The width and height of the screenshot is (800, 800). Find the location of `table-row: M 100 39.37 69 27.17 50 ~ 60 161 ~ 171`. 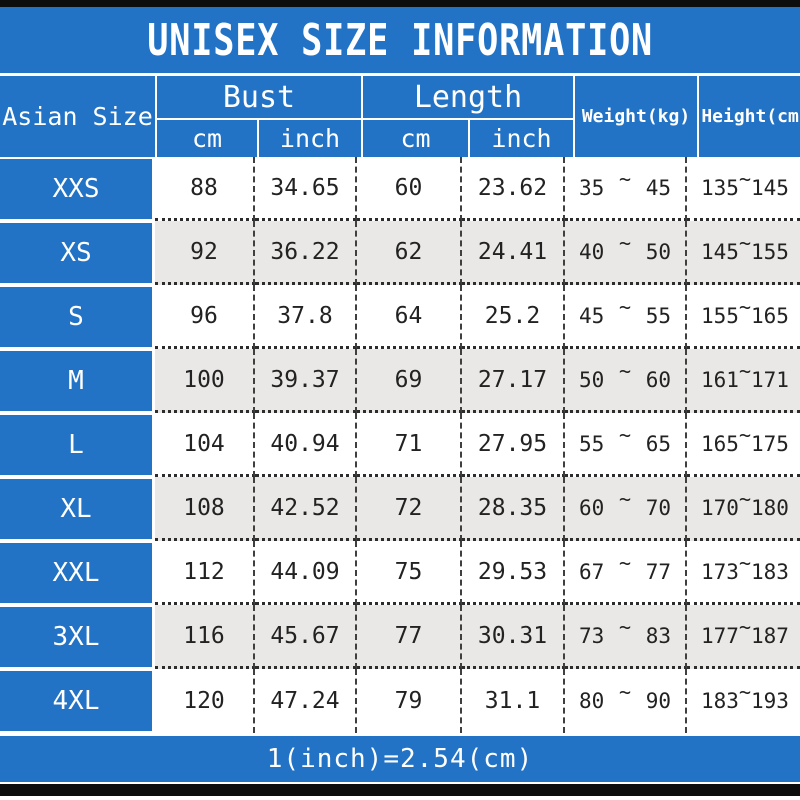

table-row: M 100 39.37 69 27.17 50 ~ 60 161 ~ 171 is located at coordinates (400, 381).